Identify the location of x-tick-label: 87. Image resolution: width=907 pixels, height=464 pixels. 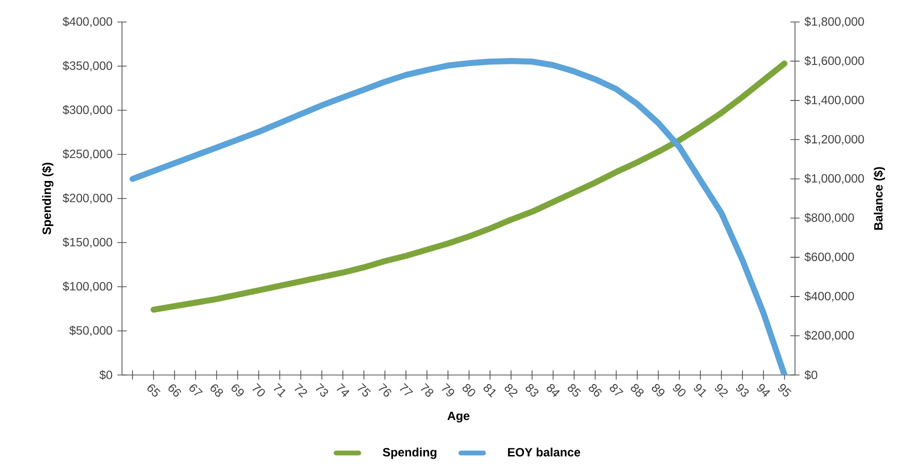
(617, 390).